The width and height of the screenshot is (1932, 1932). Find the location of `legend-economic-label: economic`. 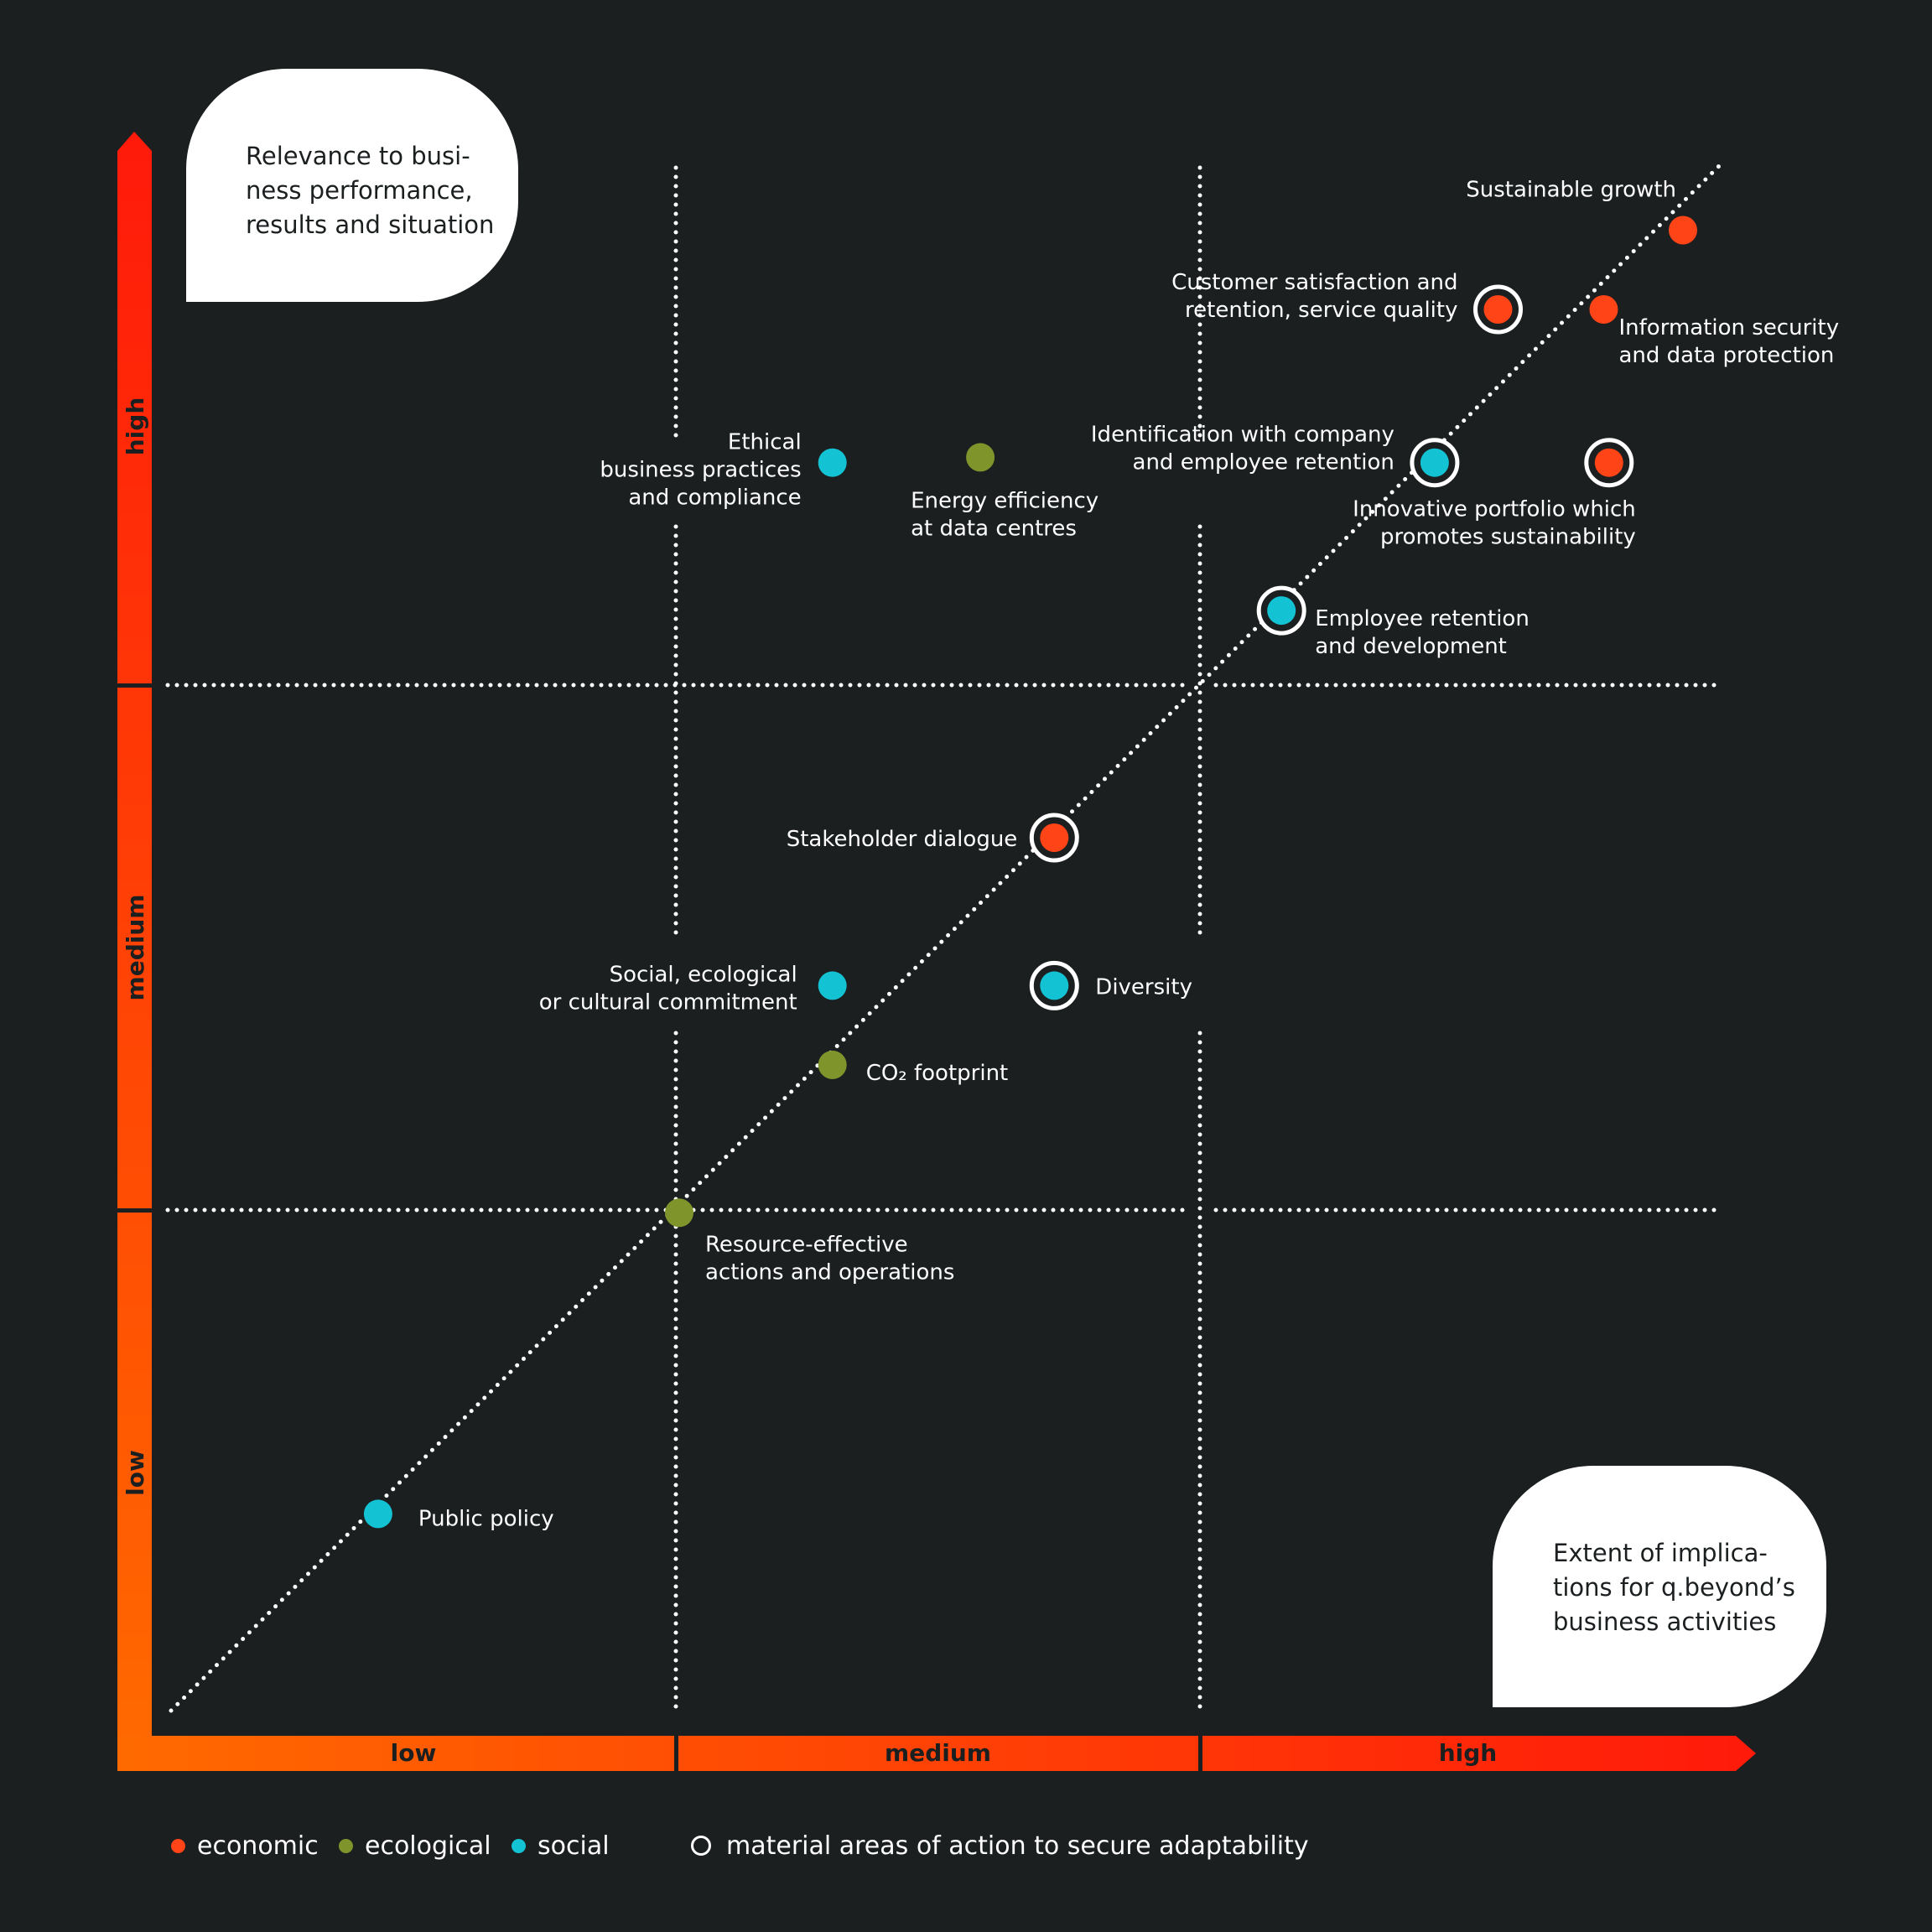

legend-economic-label: economic is located at coordinates (258, 1846).